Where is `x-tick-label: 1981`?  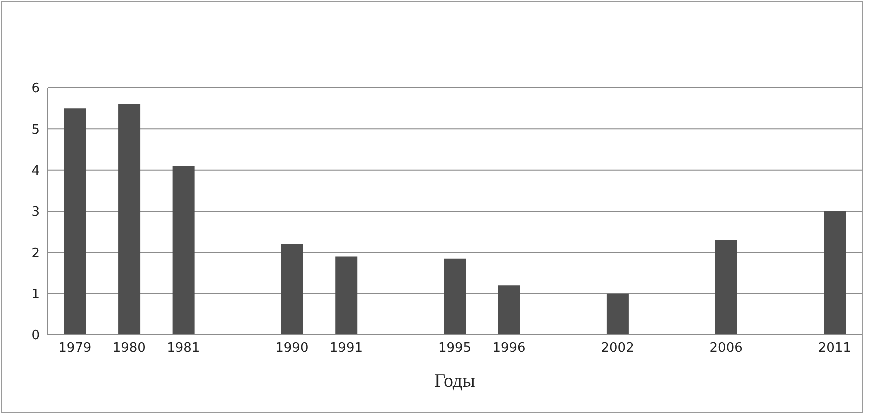 x-tick-label: 1981 is located at coordinates (183, 348).